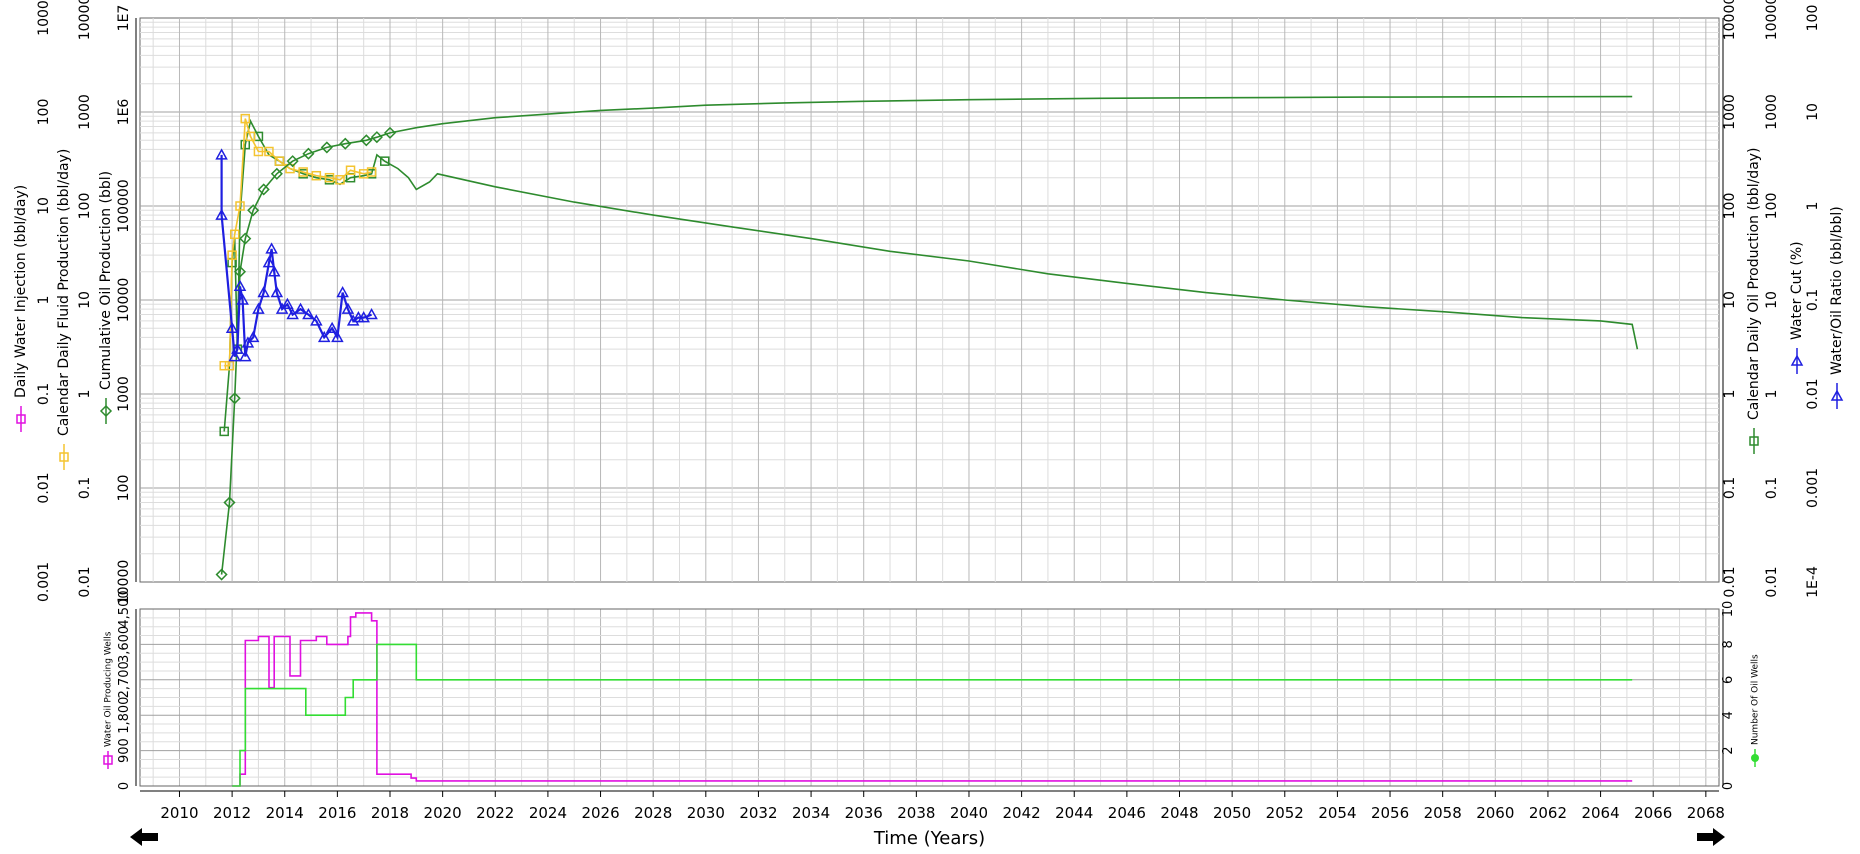 The height and width of the screenshot is (854, 1860). Describe the element at coordinates (548, 813) in the screenshot. I see `x-tick-label: 2024` at that location.